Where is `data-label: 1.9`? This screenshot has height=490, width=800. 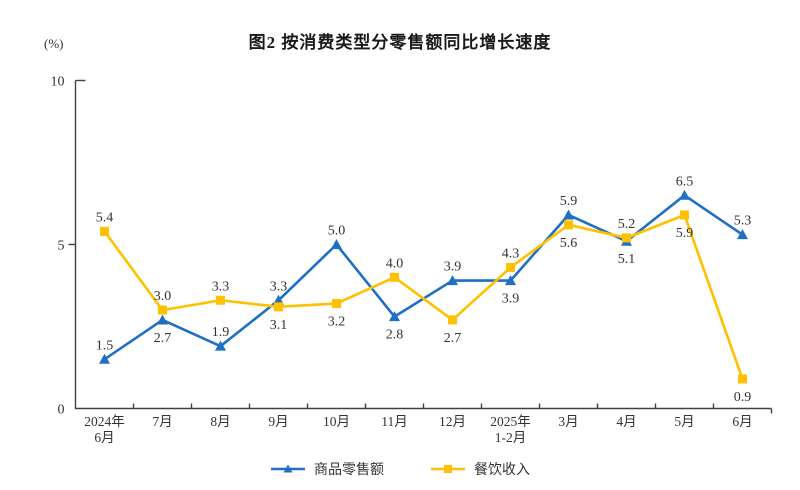 data-label: 1.9 is located at coordinates (221, 332).